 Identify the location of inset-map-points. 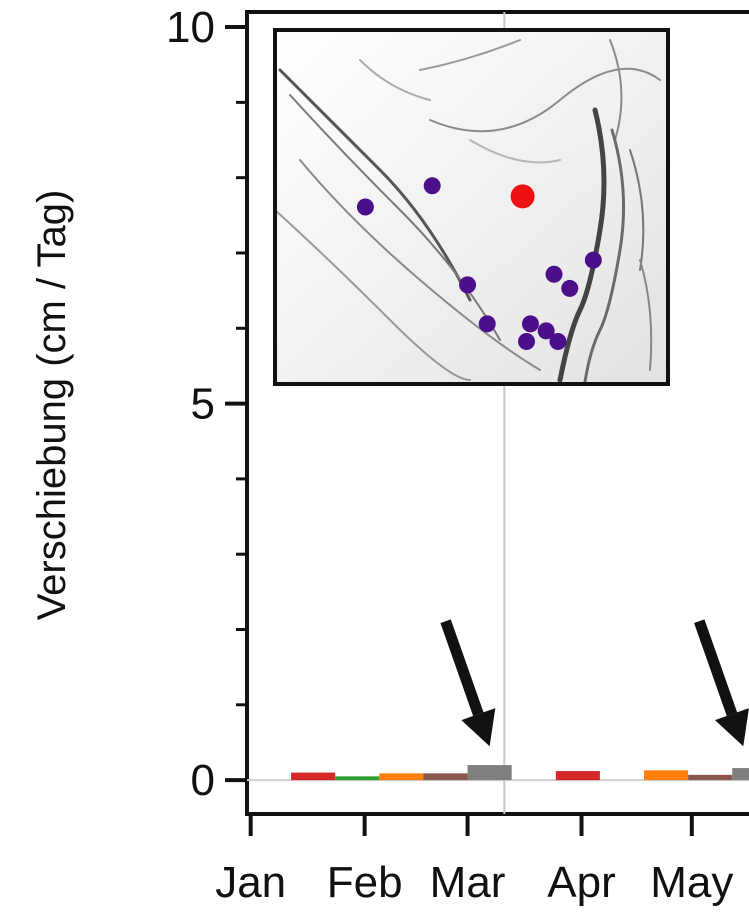
(479, 264).